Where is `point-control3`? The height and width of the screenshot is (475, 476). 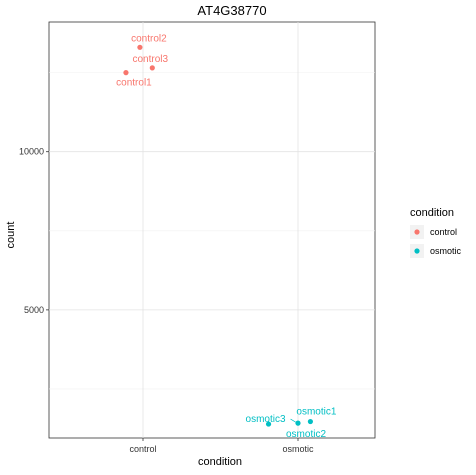
point-control3 is located at coordinates (152, 68).